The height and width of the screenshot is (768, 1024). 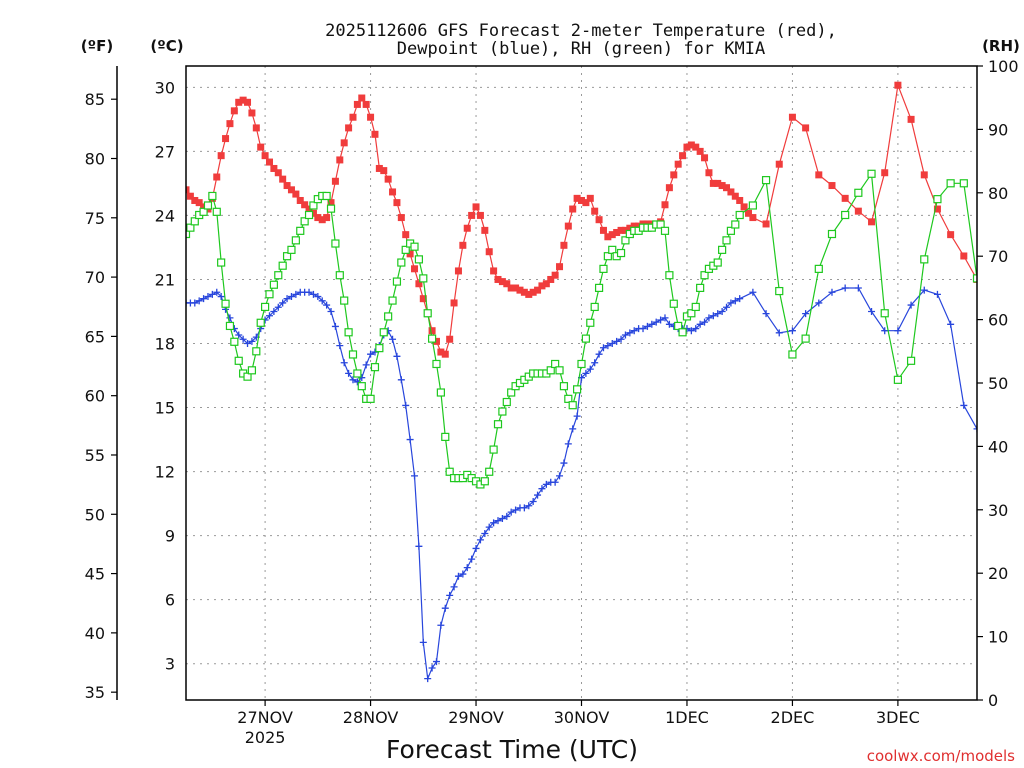 What do you see at coordinates (95, 99) in the screenshot?
I see `fahrenheit-tick-label: 85` at bounding box center [95, 99].